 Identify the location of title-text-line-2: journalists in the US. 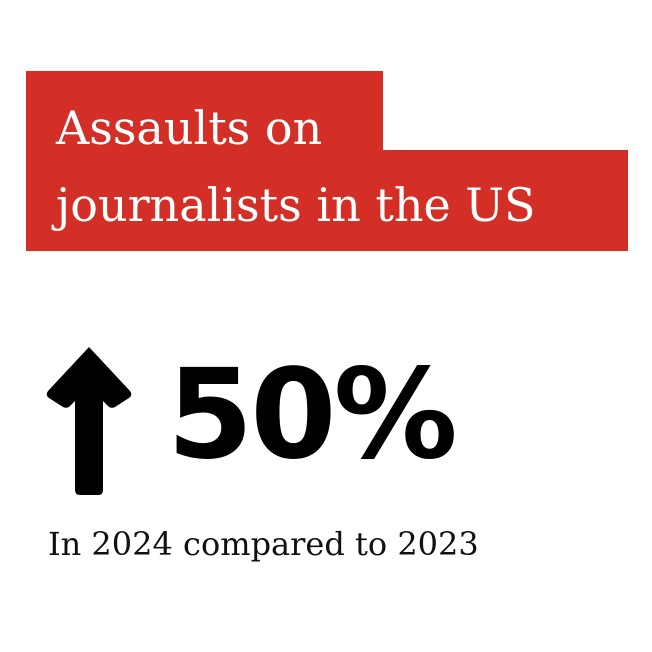
(296, 205).